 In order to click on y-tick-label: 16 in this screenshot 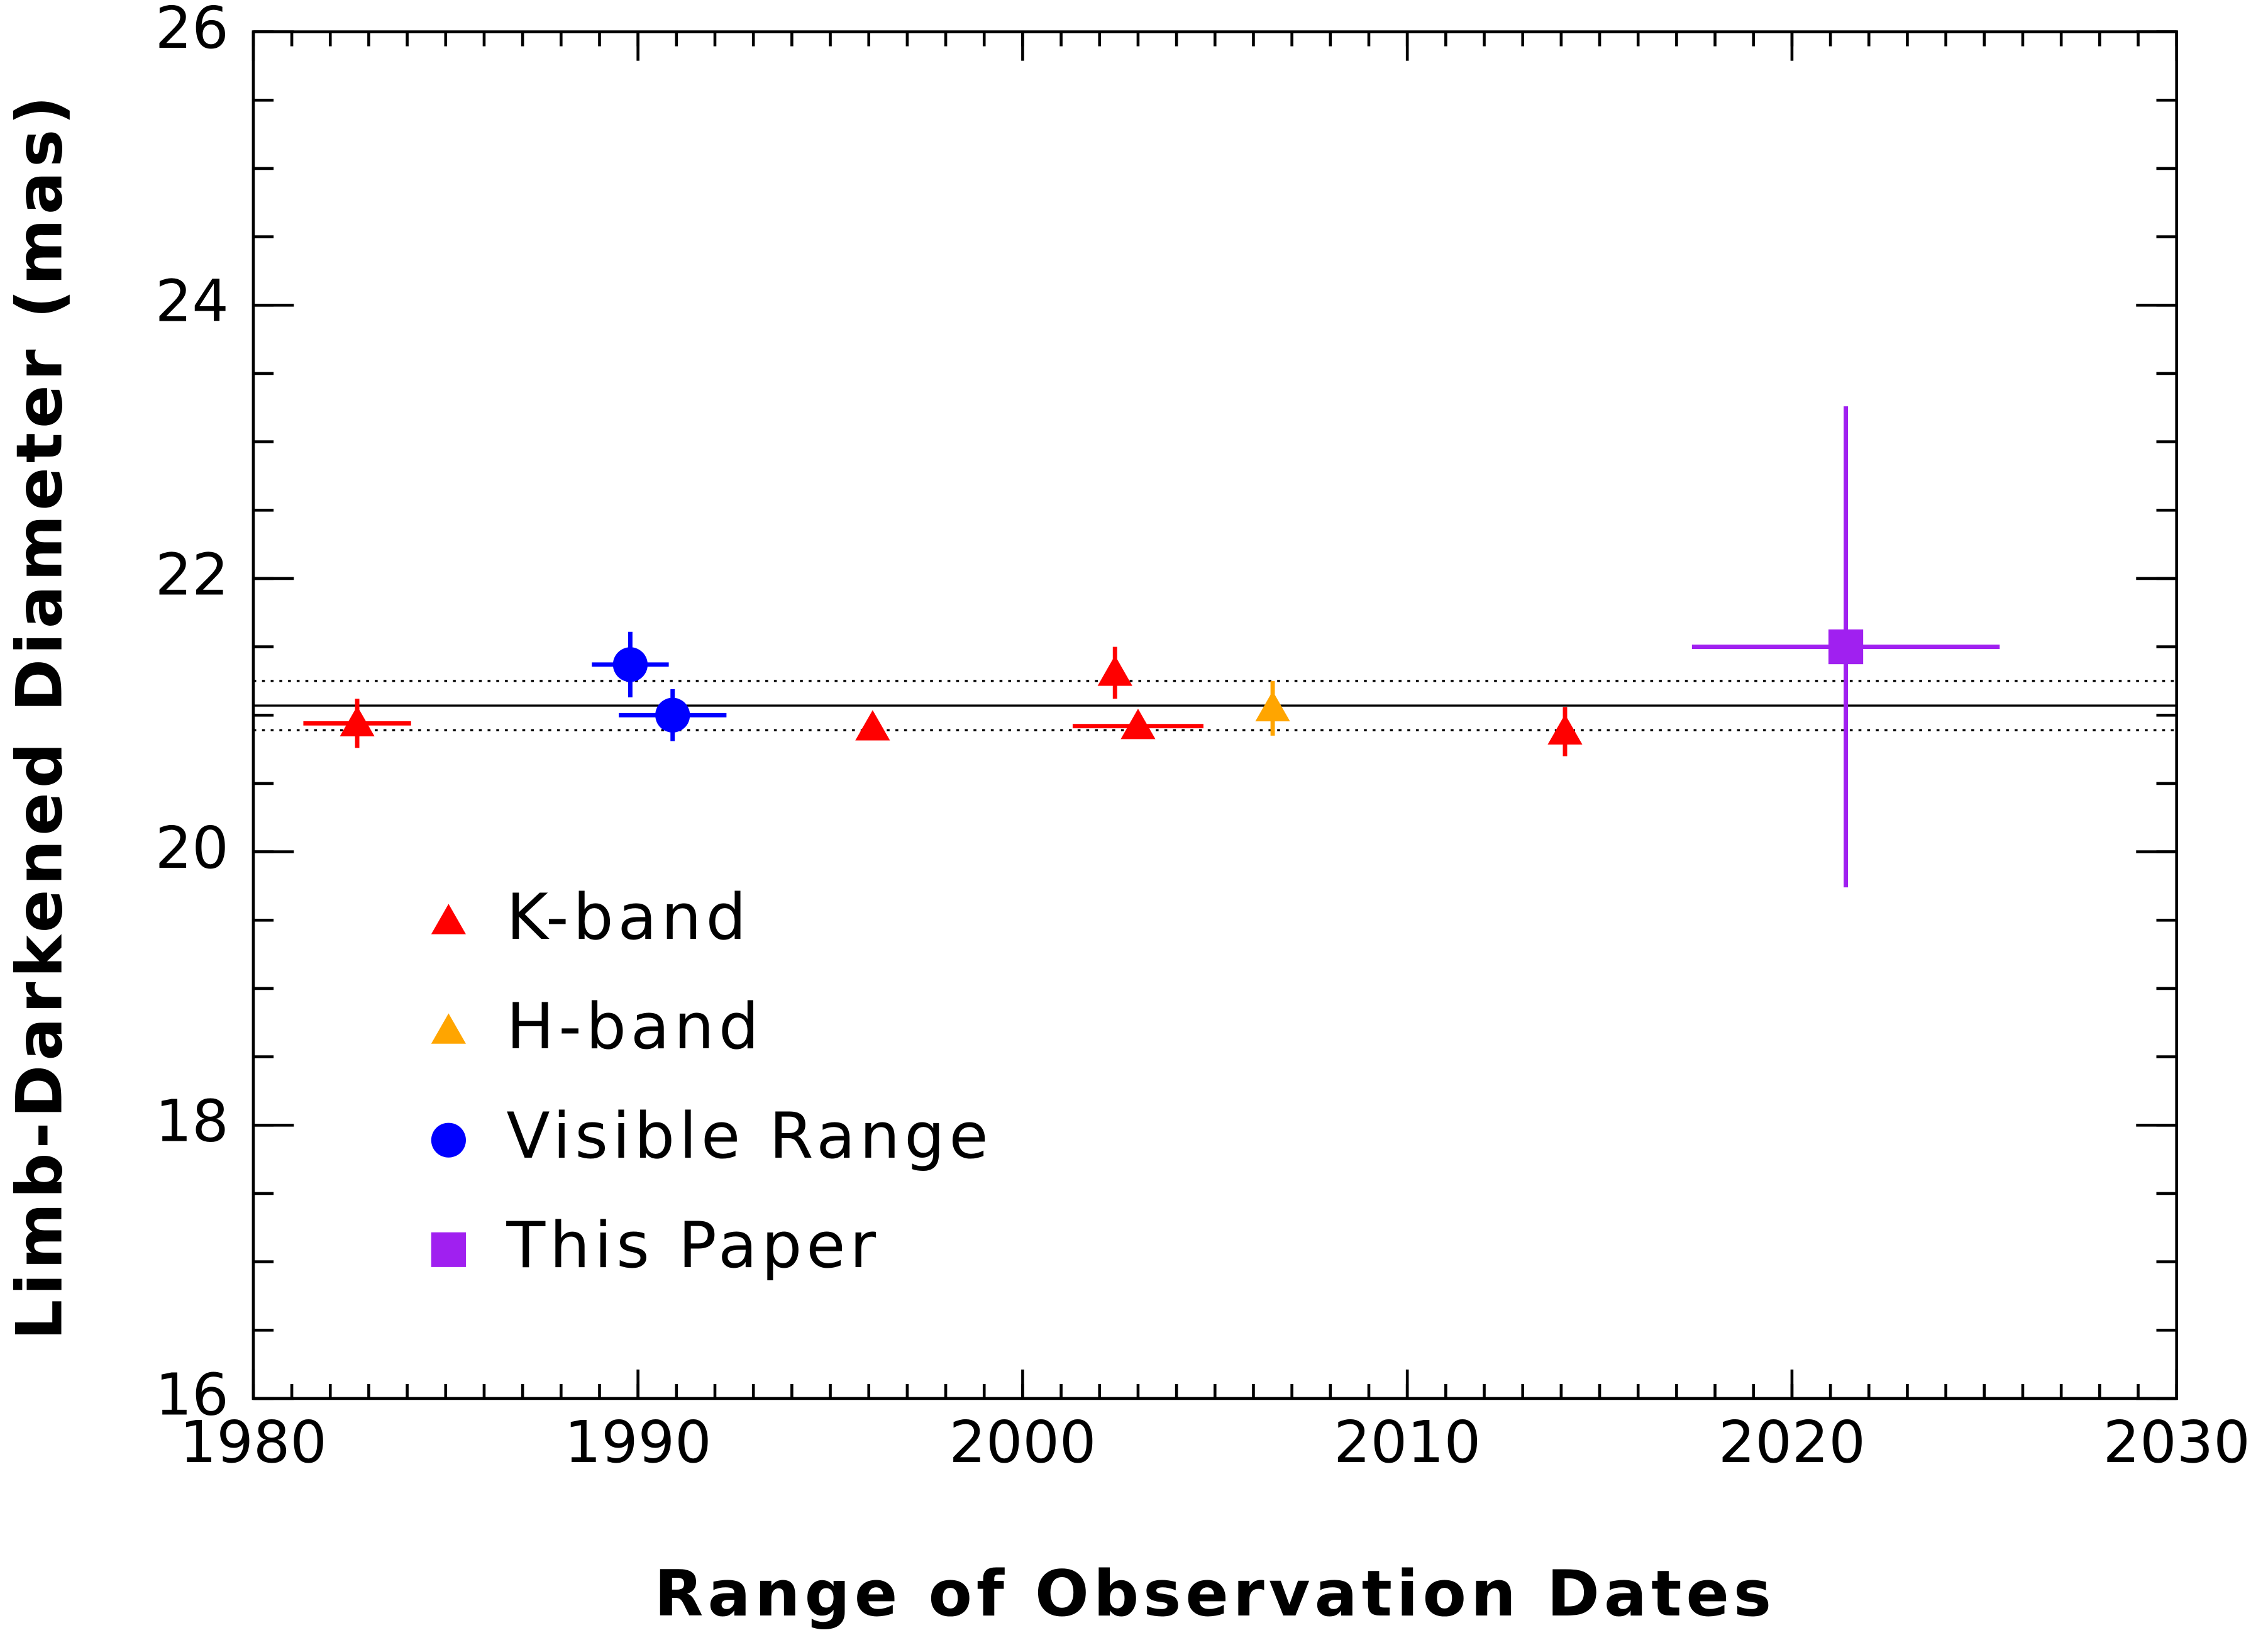, I will do `click(192, 1394)`.